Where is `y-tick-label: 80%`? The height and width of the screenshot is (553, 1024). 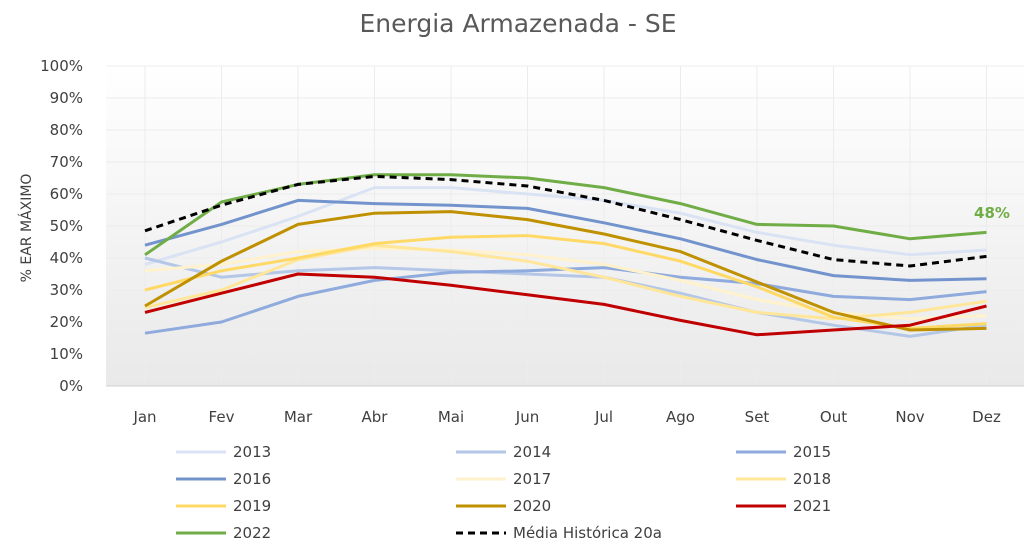
y-tick-label: 80% is located at coordinates (66, 130).